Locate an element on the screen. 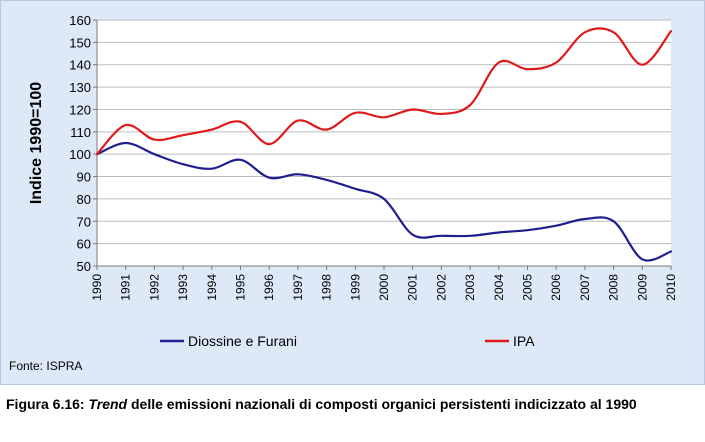  y-axis-title: Indice 1990=100 is located at coordinates (36, 143).